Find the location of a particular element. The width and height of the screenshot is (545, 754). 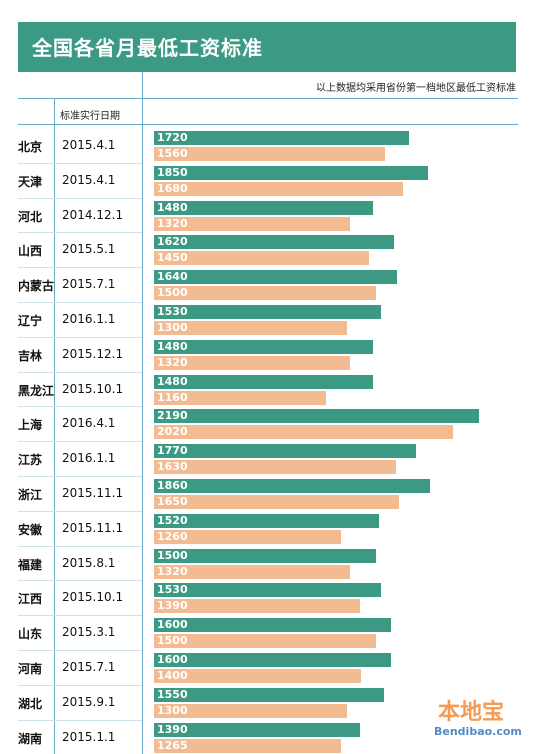

bar-current: 1390 is located at coordinates (257, 729).